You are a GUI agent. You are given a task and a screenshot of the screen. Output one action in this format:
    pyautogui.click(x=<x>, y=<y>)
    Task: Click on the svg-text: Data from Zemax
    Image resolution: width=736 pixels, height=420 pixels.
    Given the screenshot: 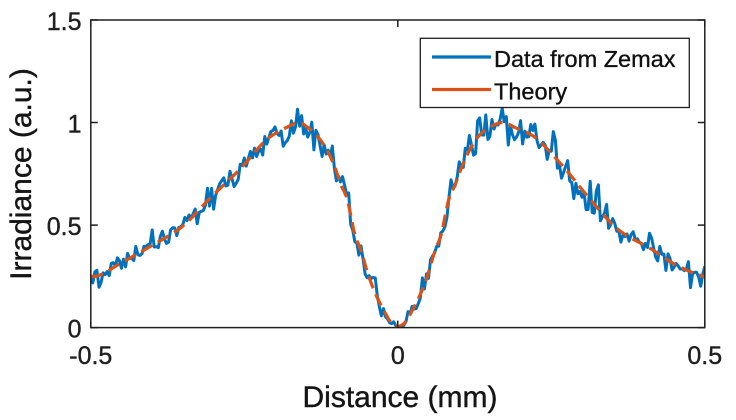 What is the action you would take?
    pyautogui.click(x=585, y=59)
    